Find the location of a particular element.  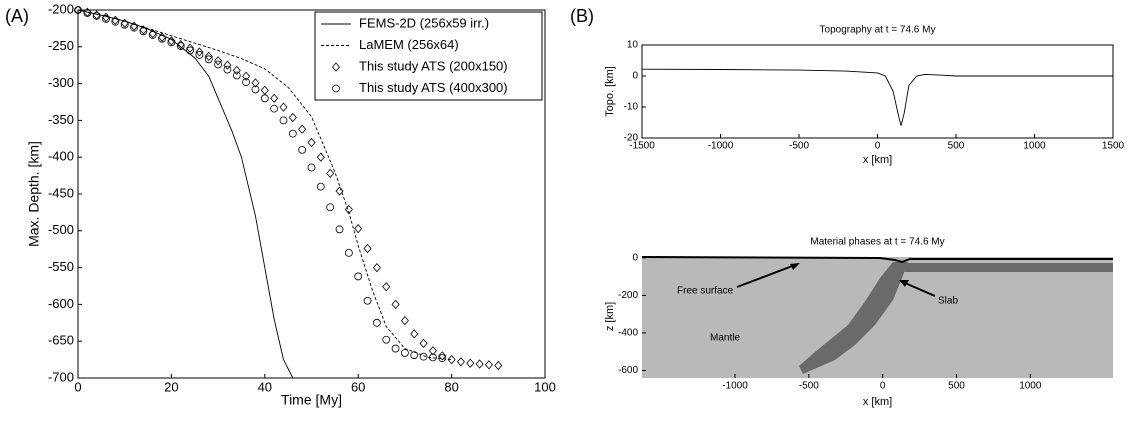

y-tick-label: -550 is located at coordinates (61, 266).